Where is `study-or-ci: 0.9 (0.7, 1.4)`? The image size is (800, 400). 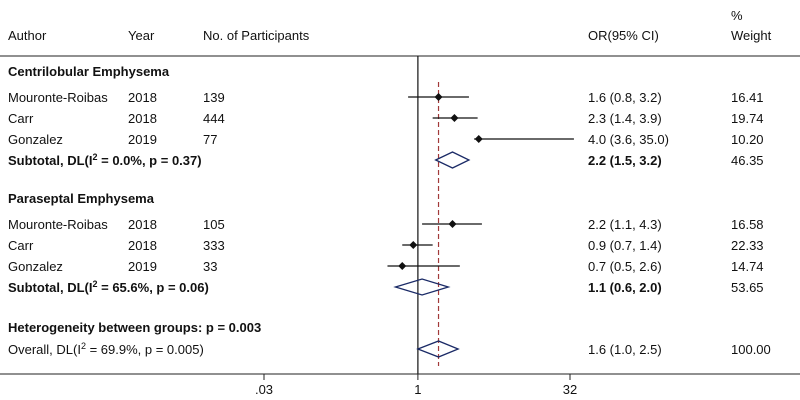
study-or-ci: 0.9 (0.7, 1.4) is located at coordinates (625, 245).